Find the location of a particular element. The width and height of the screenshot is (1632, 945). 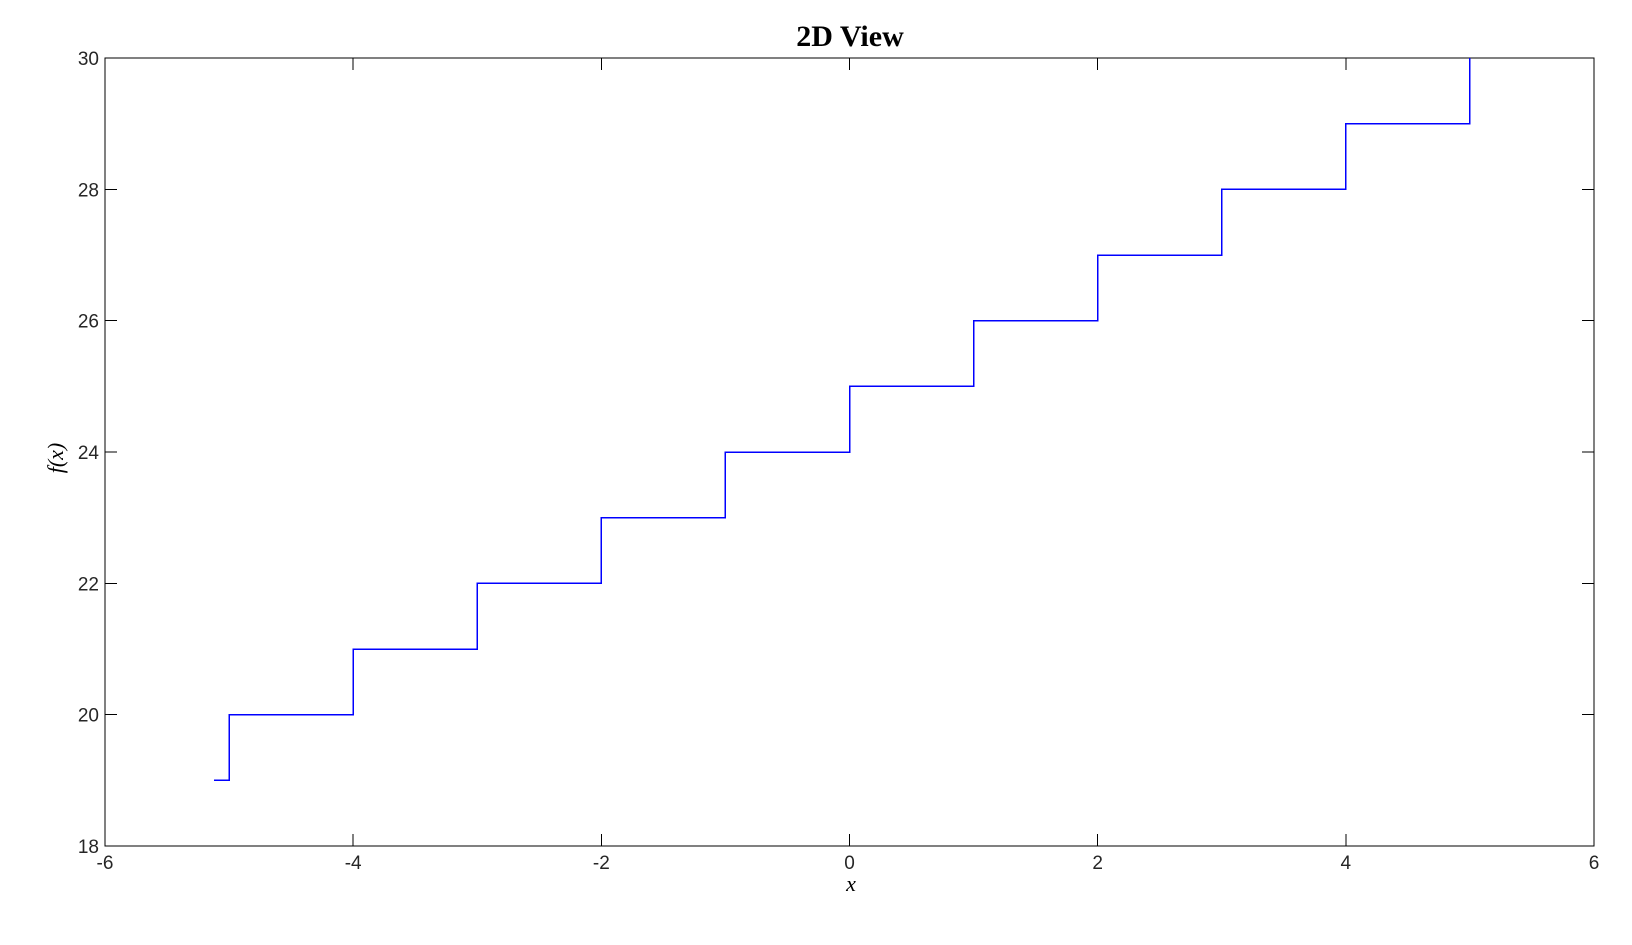

x-tick-label: 2 is located at coordinates (1097, 863).